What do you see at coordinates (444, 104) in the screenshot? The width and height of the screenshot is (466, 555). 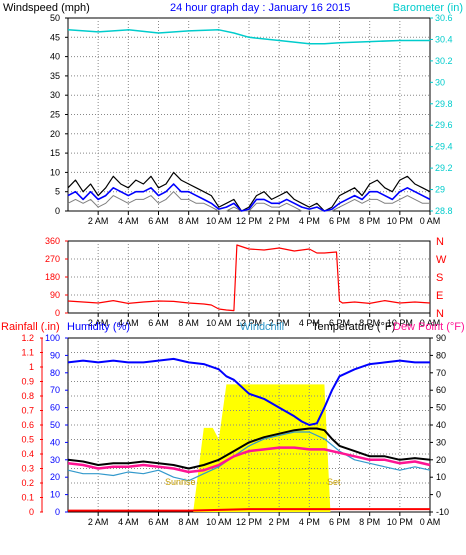 I see `barometer-tick-label: 29.8` at bounding box center [444, 104].